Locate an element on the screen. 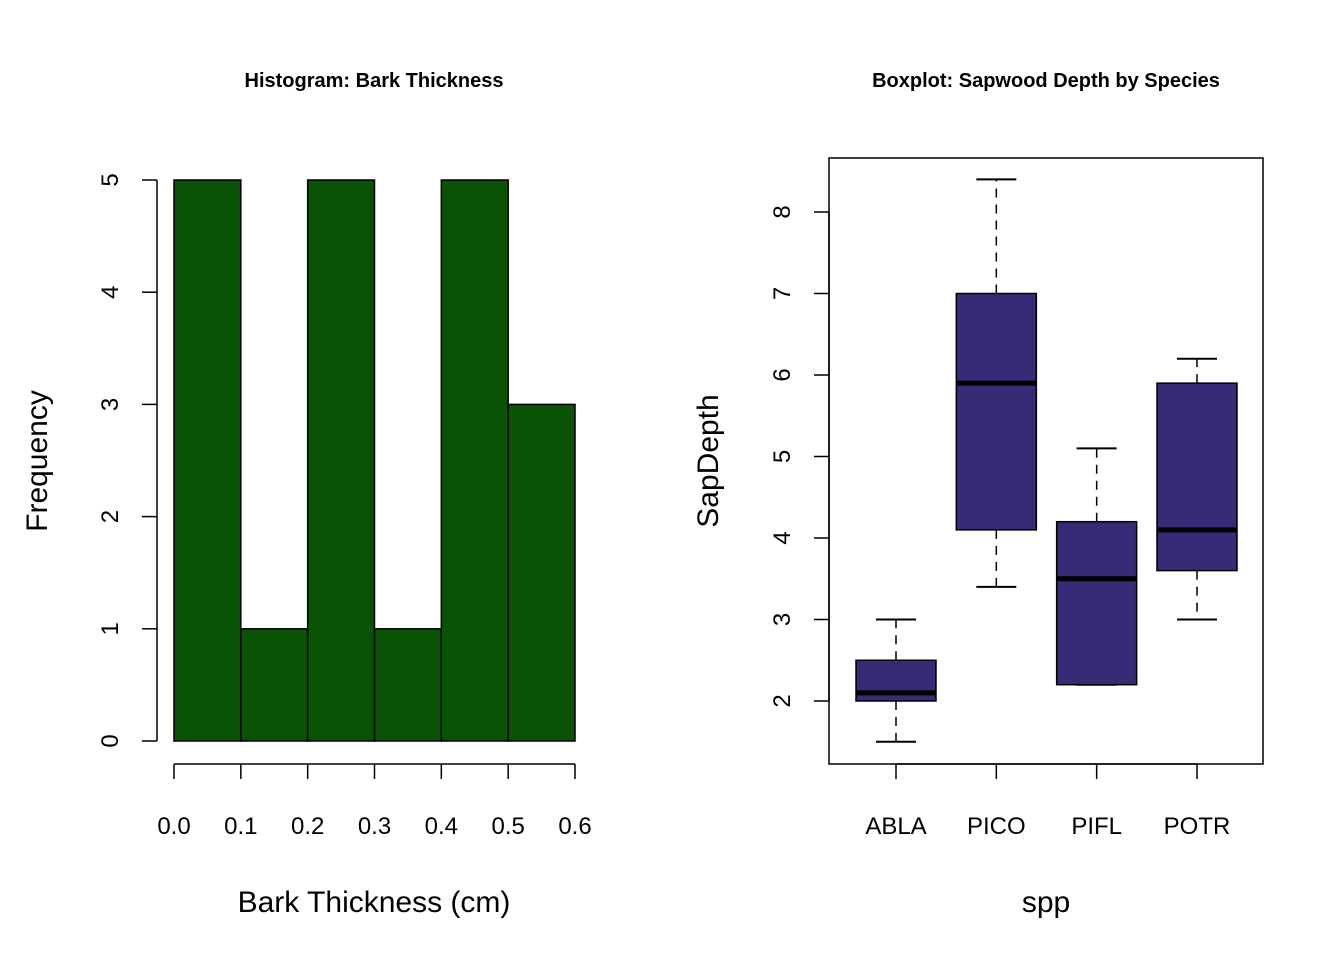 The width and height of the screenshot is (1344, 960). boxplot-y-tick-label-6: 8 is located at coordinates (782, 211).